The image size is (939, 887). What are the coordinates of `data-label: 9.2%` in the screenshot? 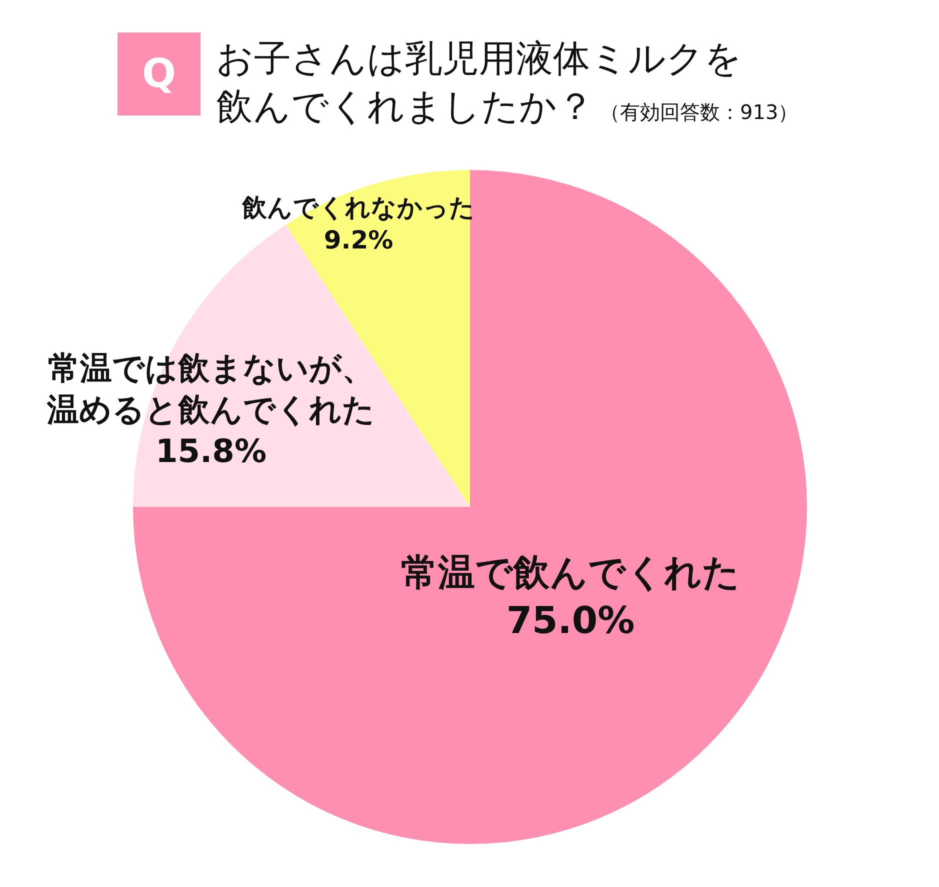 It's located at (359, 240).